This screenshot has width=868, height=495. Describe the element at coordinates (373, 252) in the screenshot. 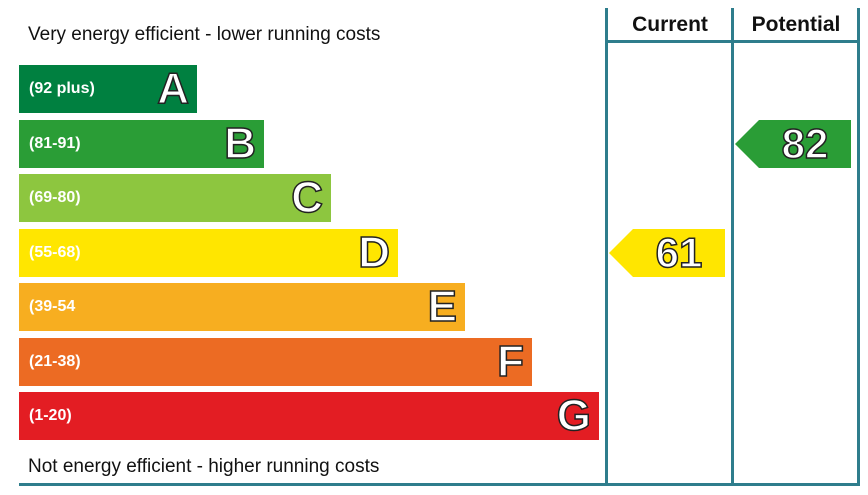

I see `band-letter: D` at that location.